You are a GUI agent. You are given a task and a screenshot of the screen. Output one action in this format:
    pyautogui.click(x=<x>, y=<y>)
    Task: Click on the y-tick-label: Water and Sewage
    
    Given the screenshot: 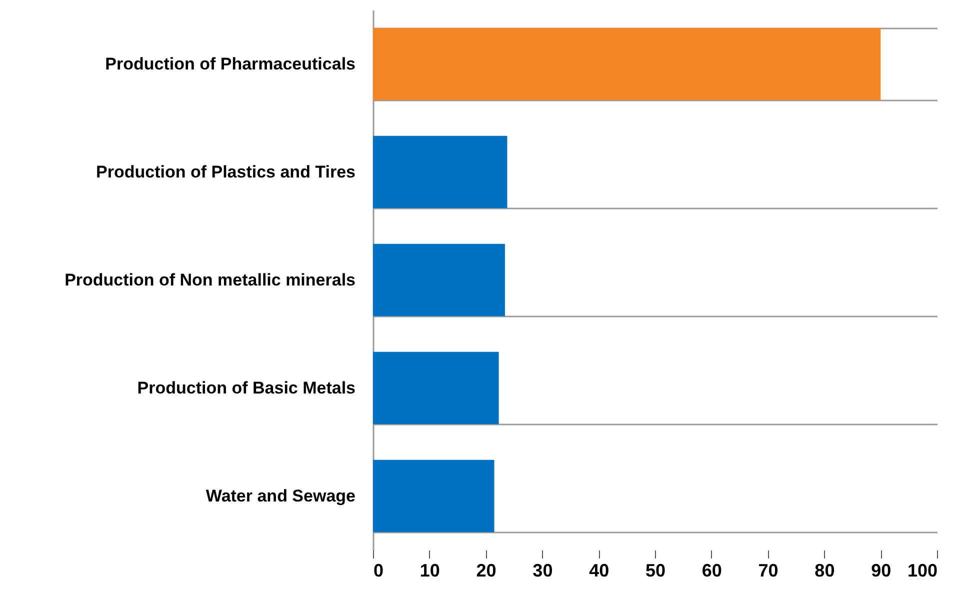 What is the action you would take?
    pyautogui.click(x=281, y=496)
    